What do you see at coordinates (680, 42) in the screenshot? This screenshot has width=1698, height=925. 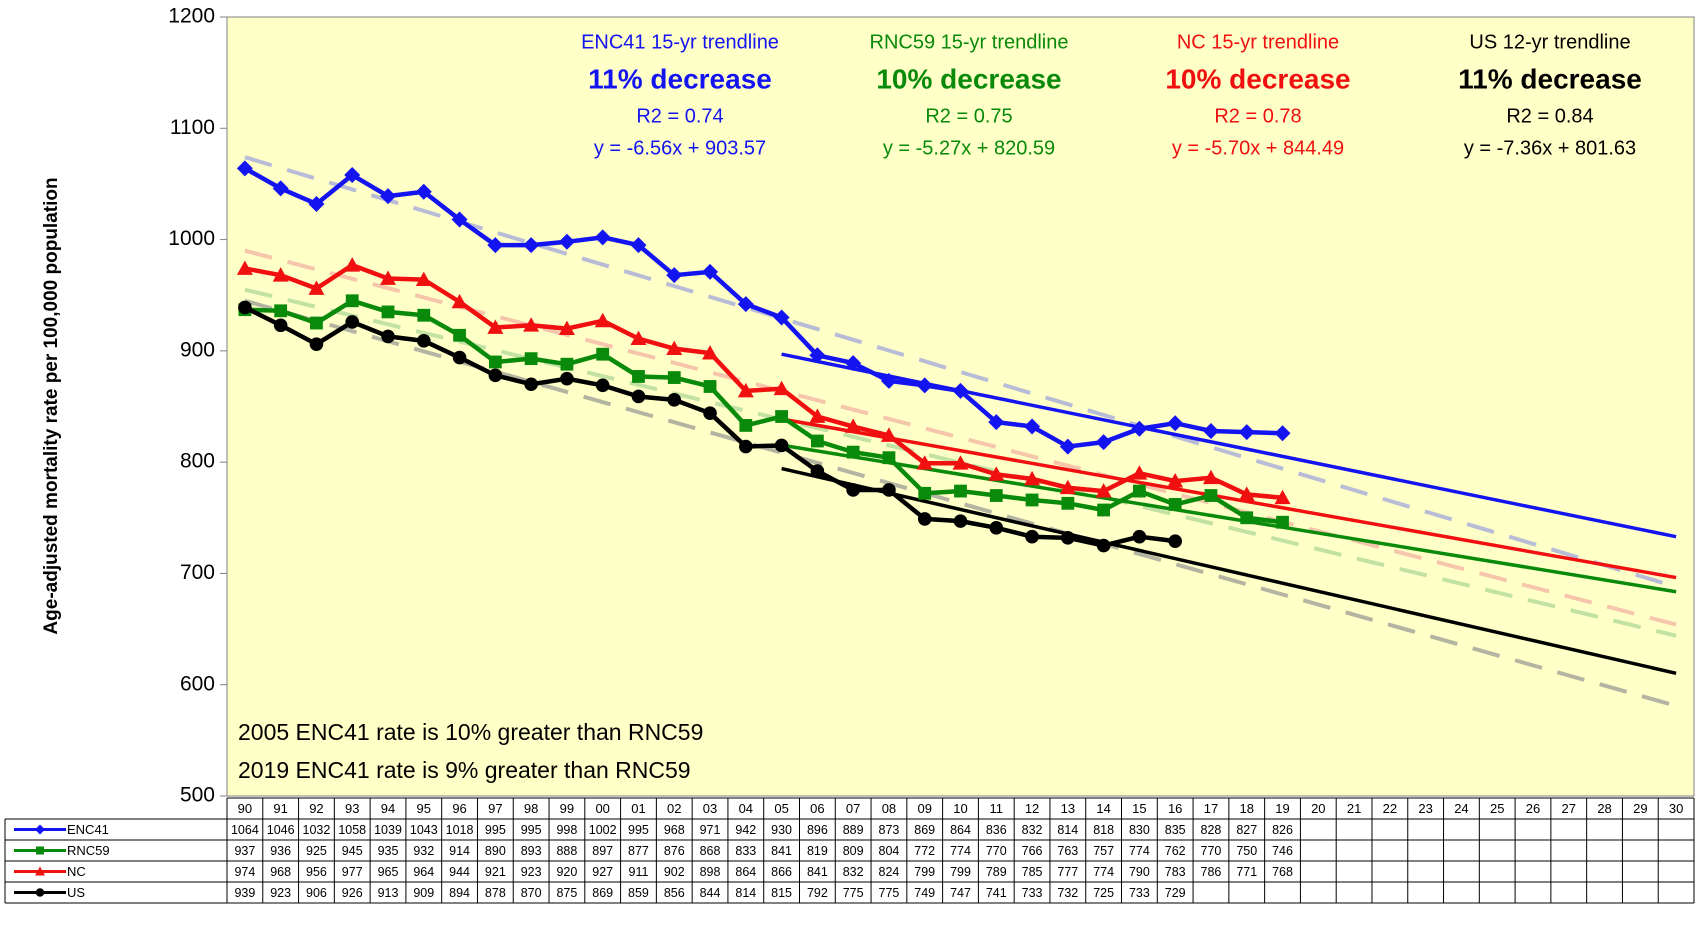 I see `annotation: ENC41 15-yr trendline` at bounding box center [680, 42].